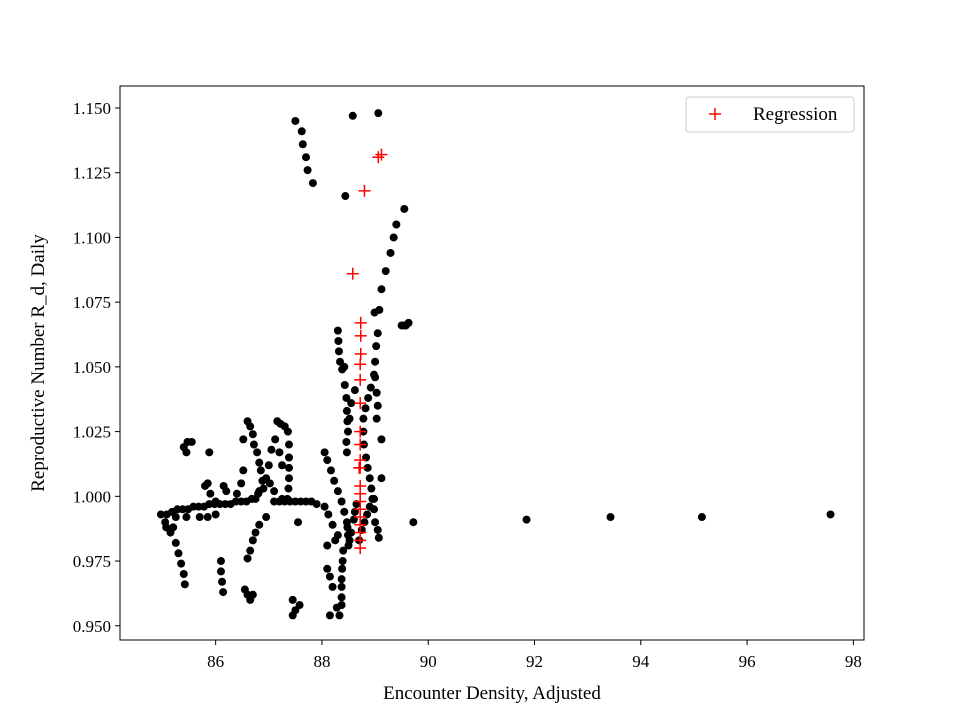 This screenshot has width=960, height=720. I want to click on x-tick-label: 92, so click(534, 661).